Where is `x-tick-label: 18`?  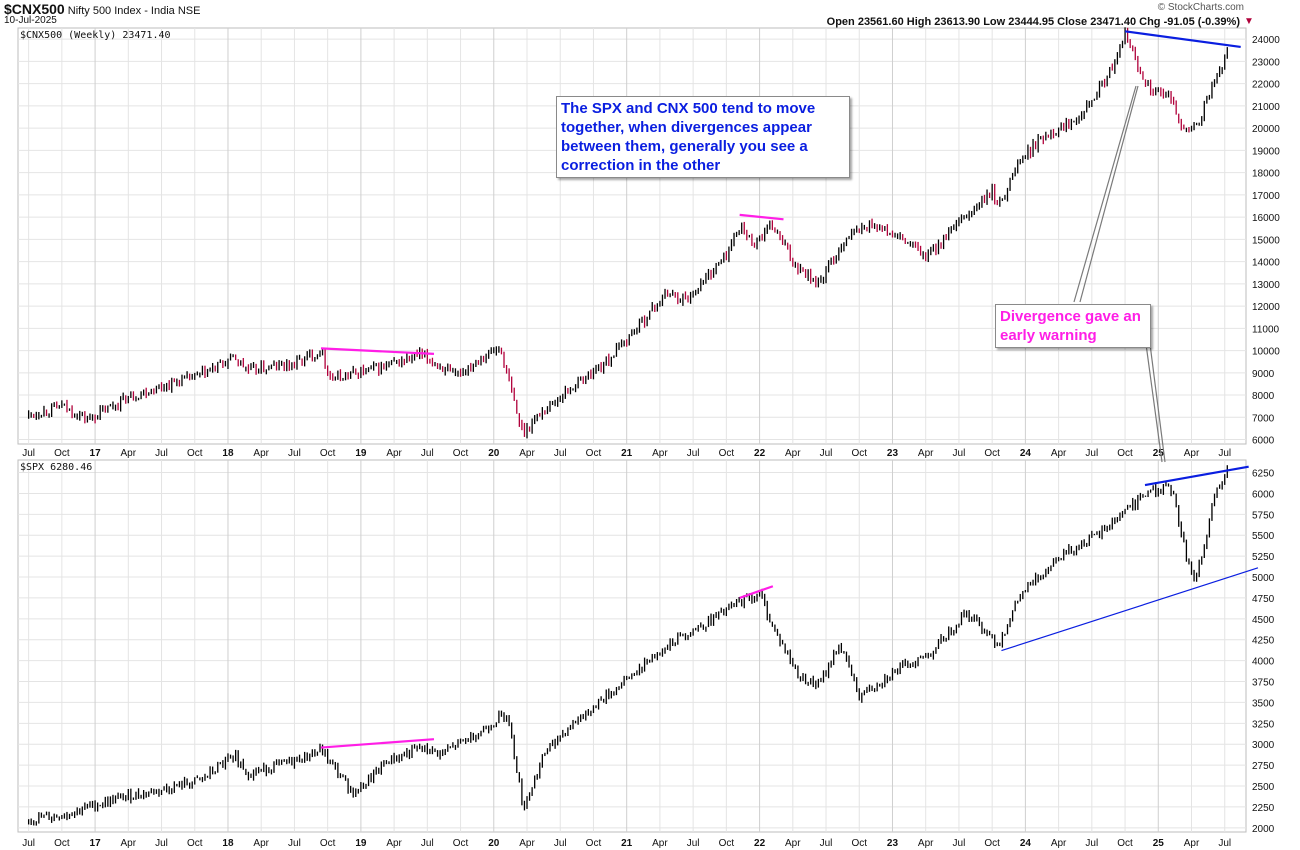 x-tick-label: 18 is located at coordinates (228, 453).